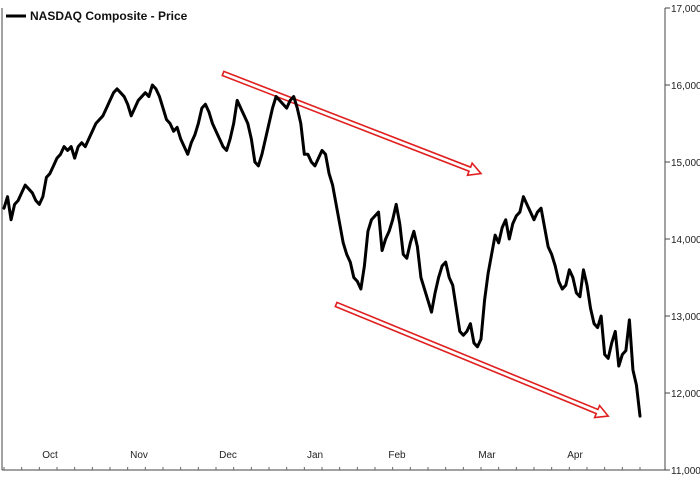  I want to click on y-tick-label: 17,000, so click(685, 9).